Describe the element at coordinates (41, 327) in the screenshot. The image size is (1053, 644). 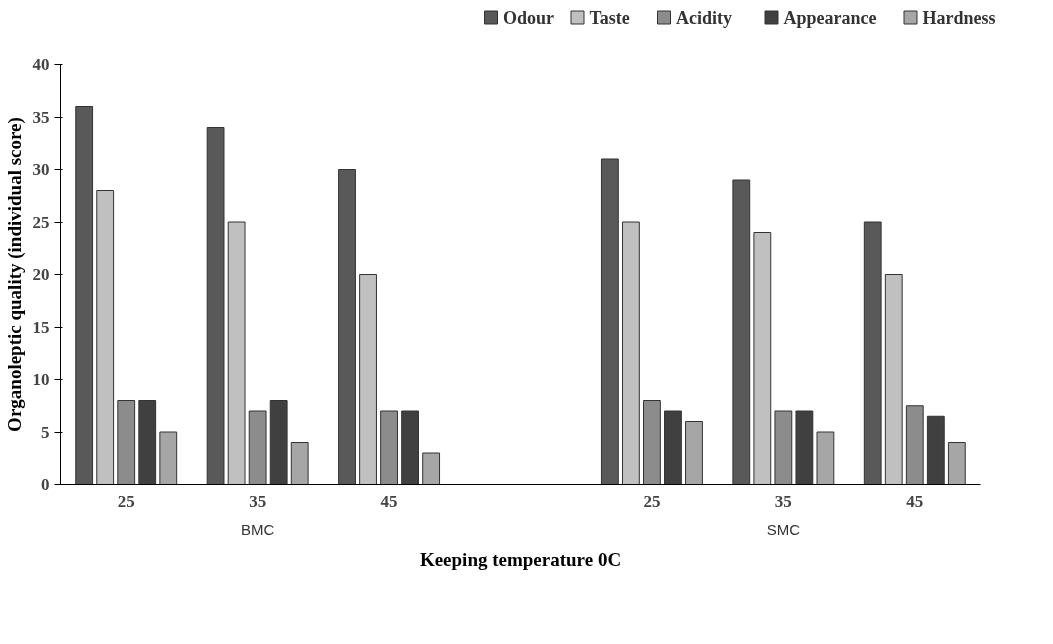
I see `y-tick-label: 15` at that location.